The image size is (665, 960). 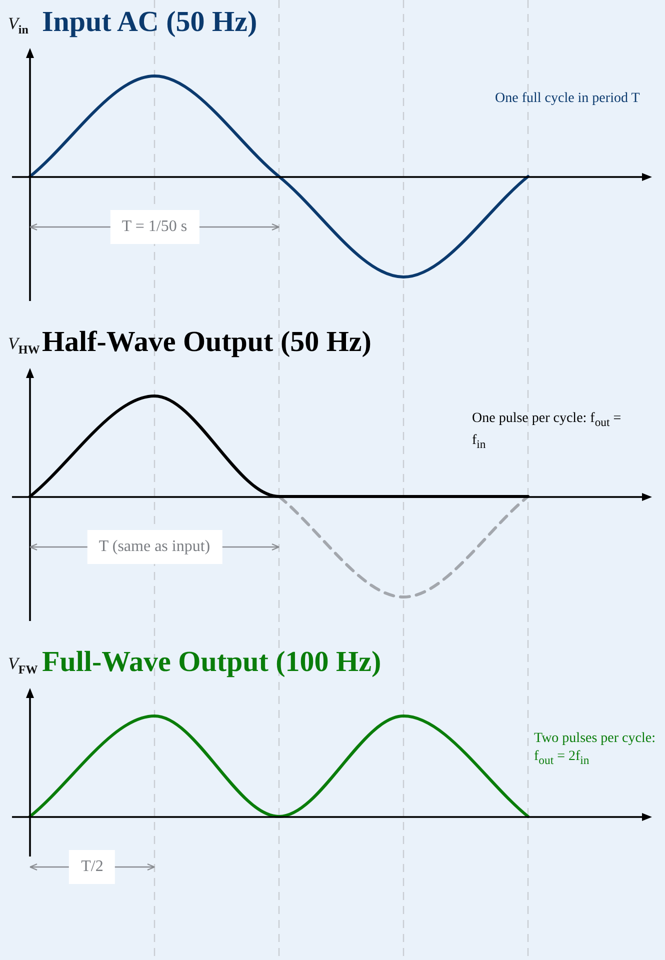 What do you see at coordinates (568, 99) in the screenshot?
I see `annotation: One full cycle in period T` at bounding box center [568, 99].